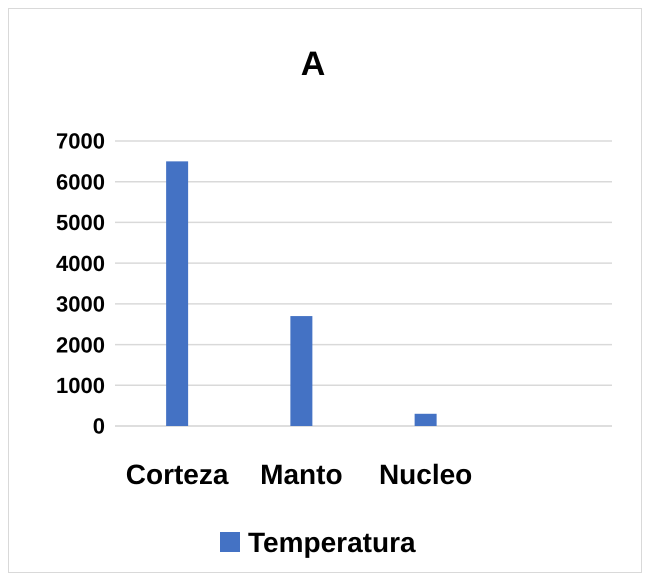 This screenshot has height=581, width=650. I want to click on y-tick-label: 6000, so click(80, 181).